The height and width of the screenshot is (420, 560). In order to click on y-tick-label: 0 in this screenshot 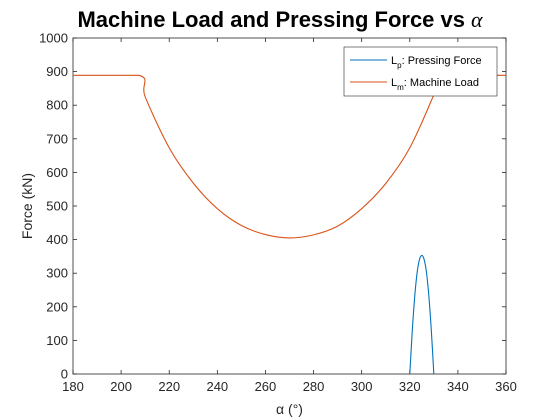, I will do `click(64, 374)`.